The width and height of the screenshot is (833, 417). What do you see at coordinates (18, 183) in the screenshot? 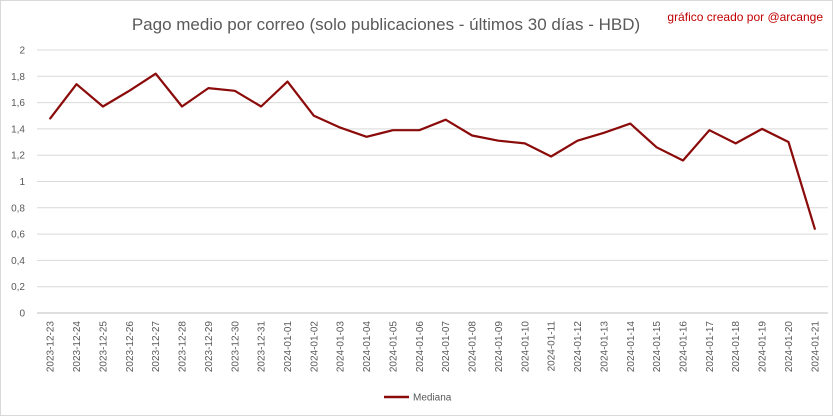
I see `y-axis-ticks: 0 0,2 0,4 0,6 0,8 1 1,2 1,4 1,6 1,8 2` at bounding box center [18, 183].